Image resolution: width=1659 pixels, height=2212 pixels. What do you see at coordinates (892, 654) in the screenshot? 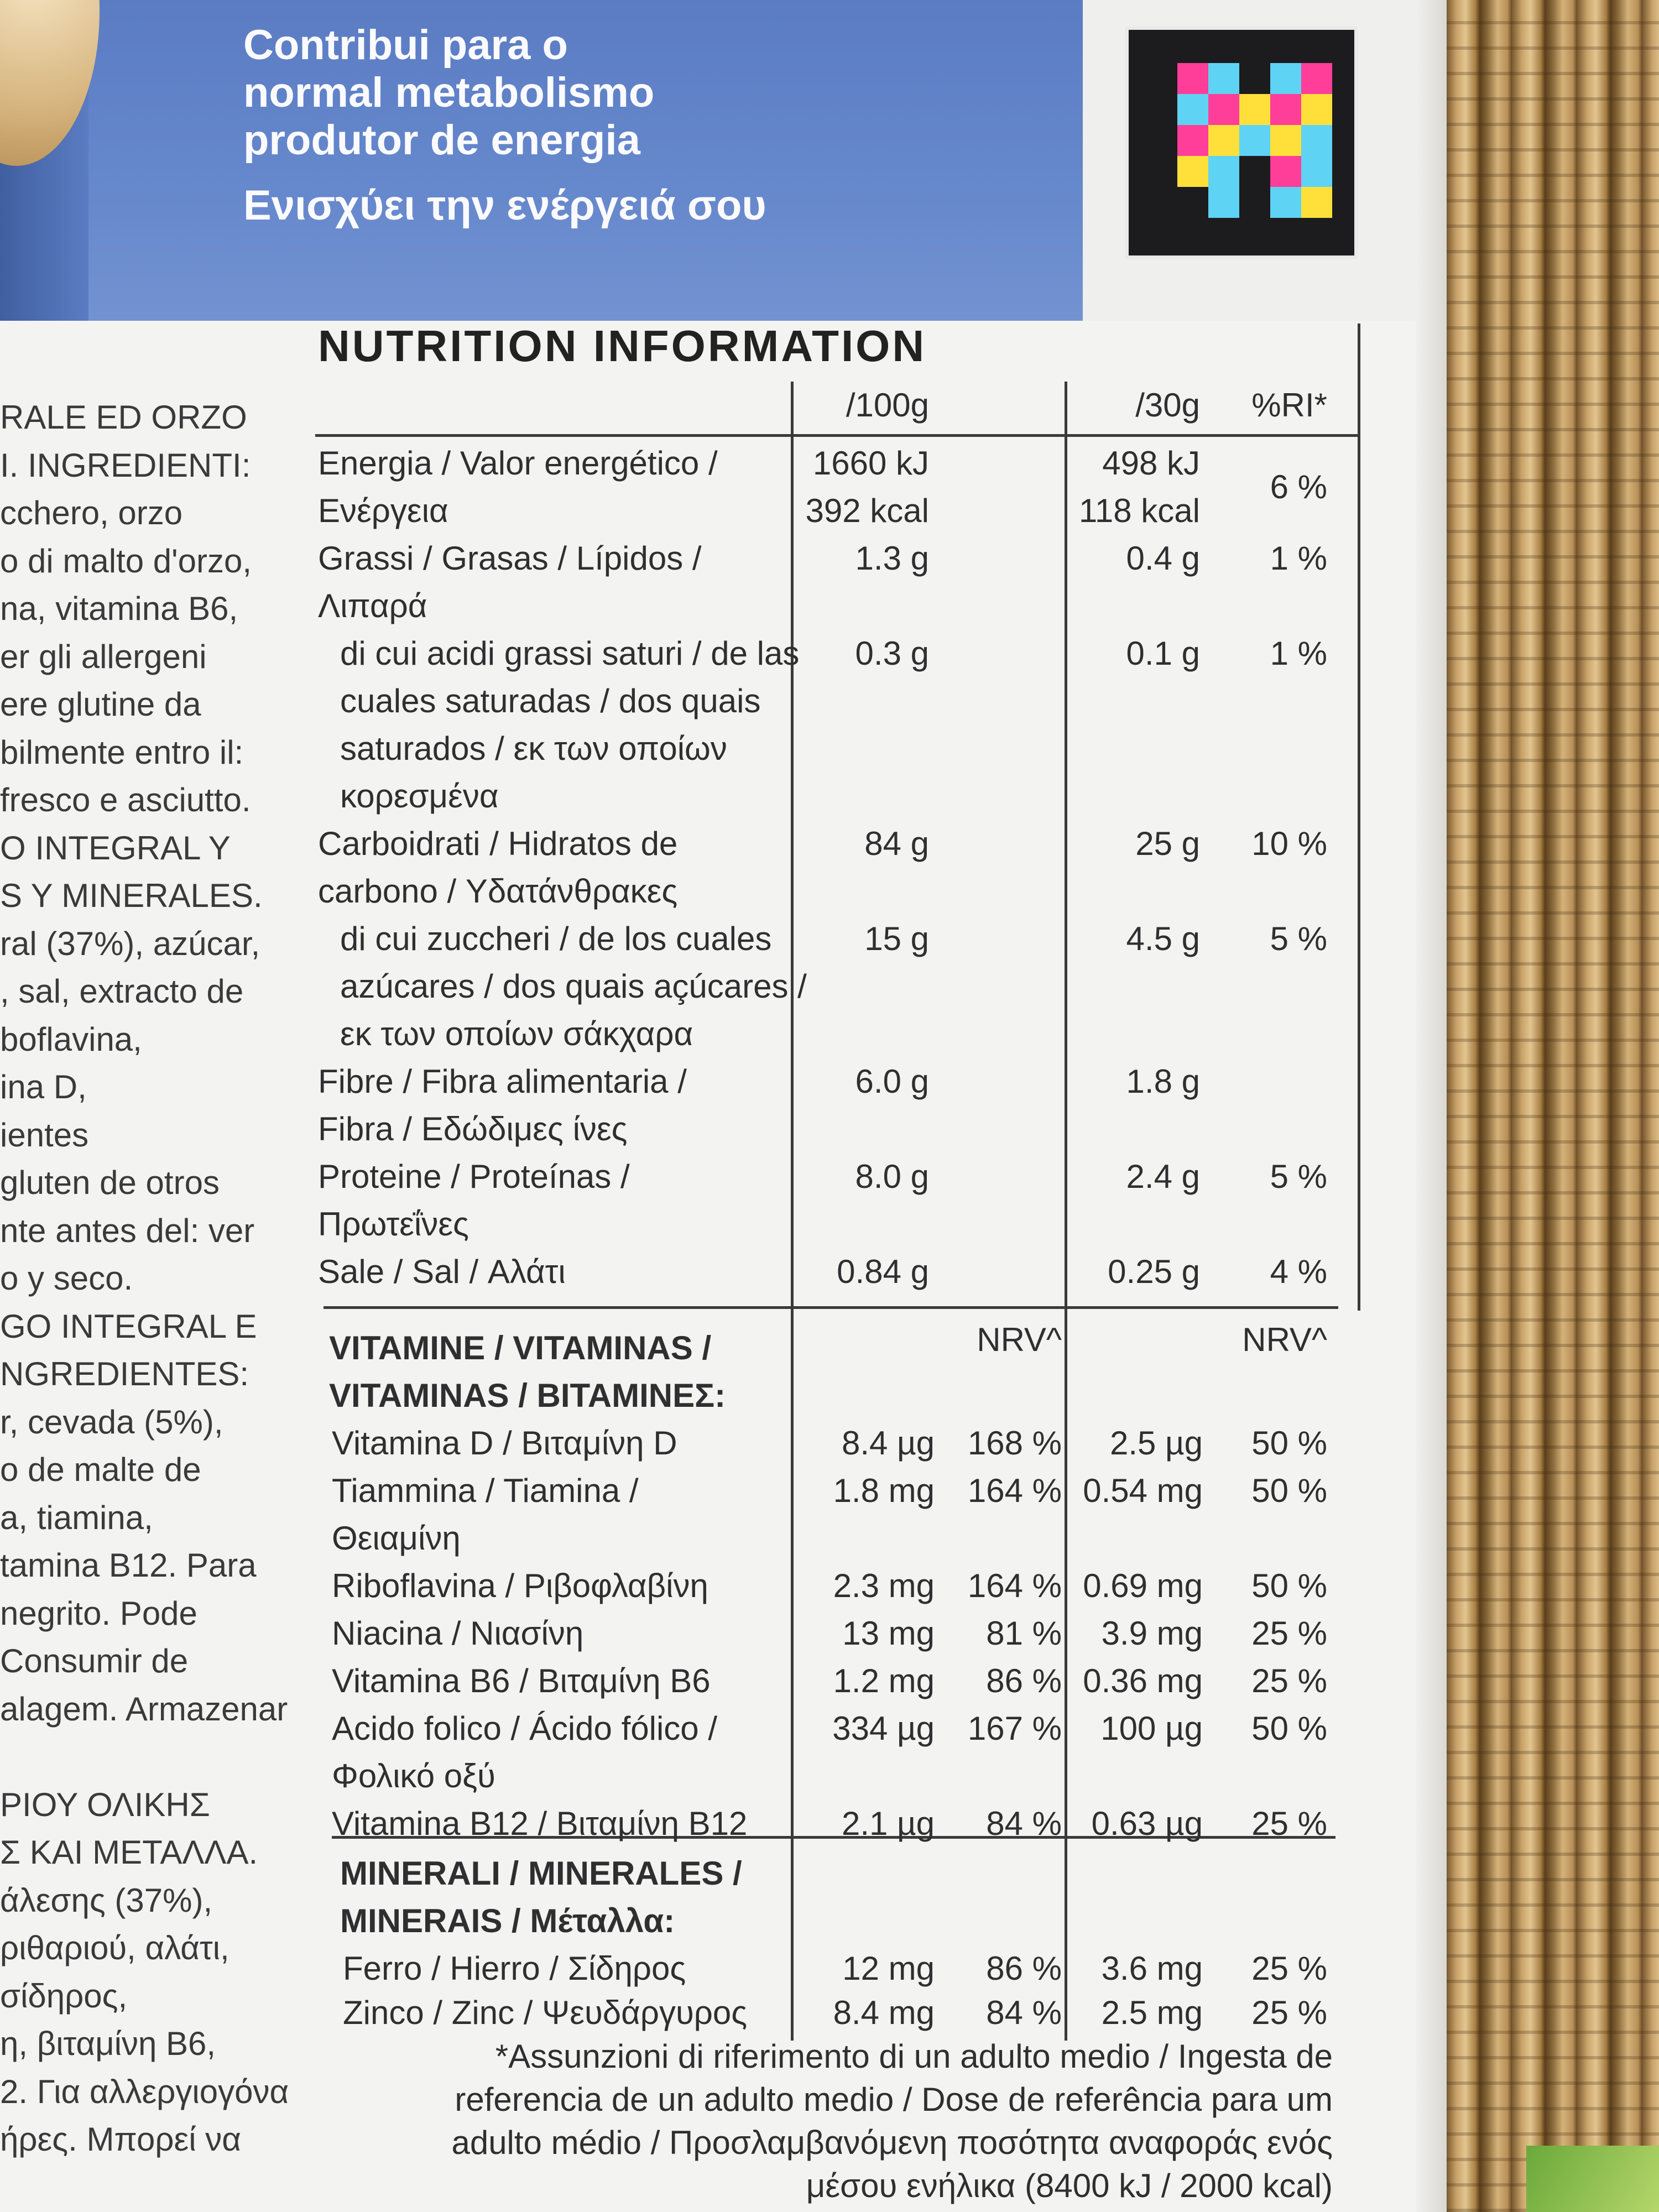
I see `value-per-100g: 0.3 g` at bounding box center [892, 654].